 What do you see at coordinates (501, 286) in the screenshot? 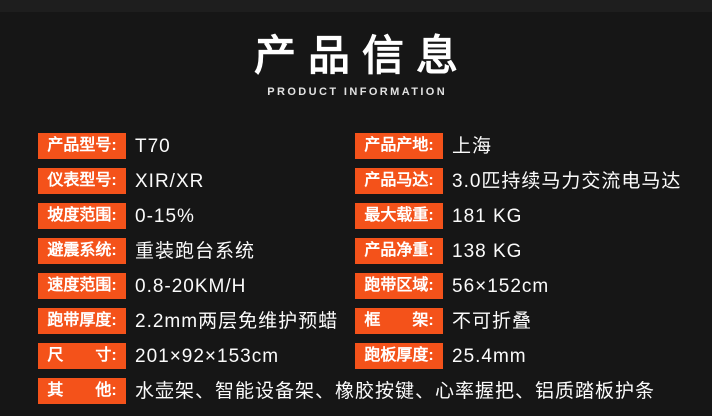
I see `spec-value: 56×152cm` at bounding box center [501, 286].